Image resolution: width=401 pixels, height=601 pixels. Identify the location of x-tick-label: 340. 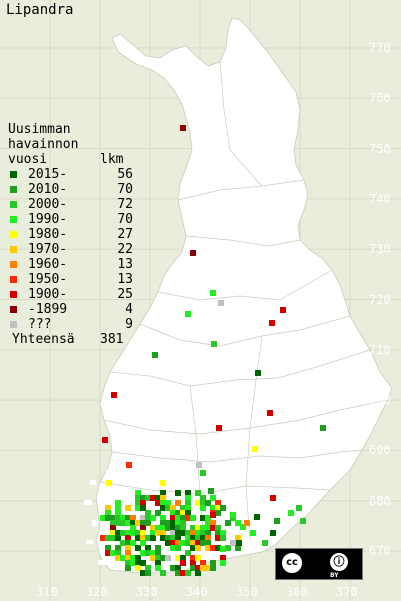
(197, 592).